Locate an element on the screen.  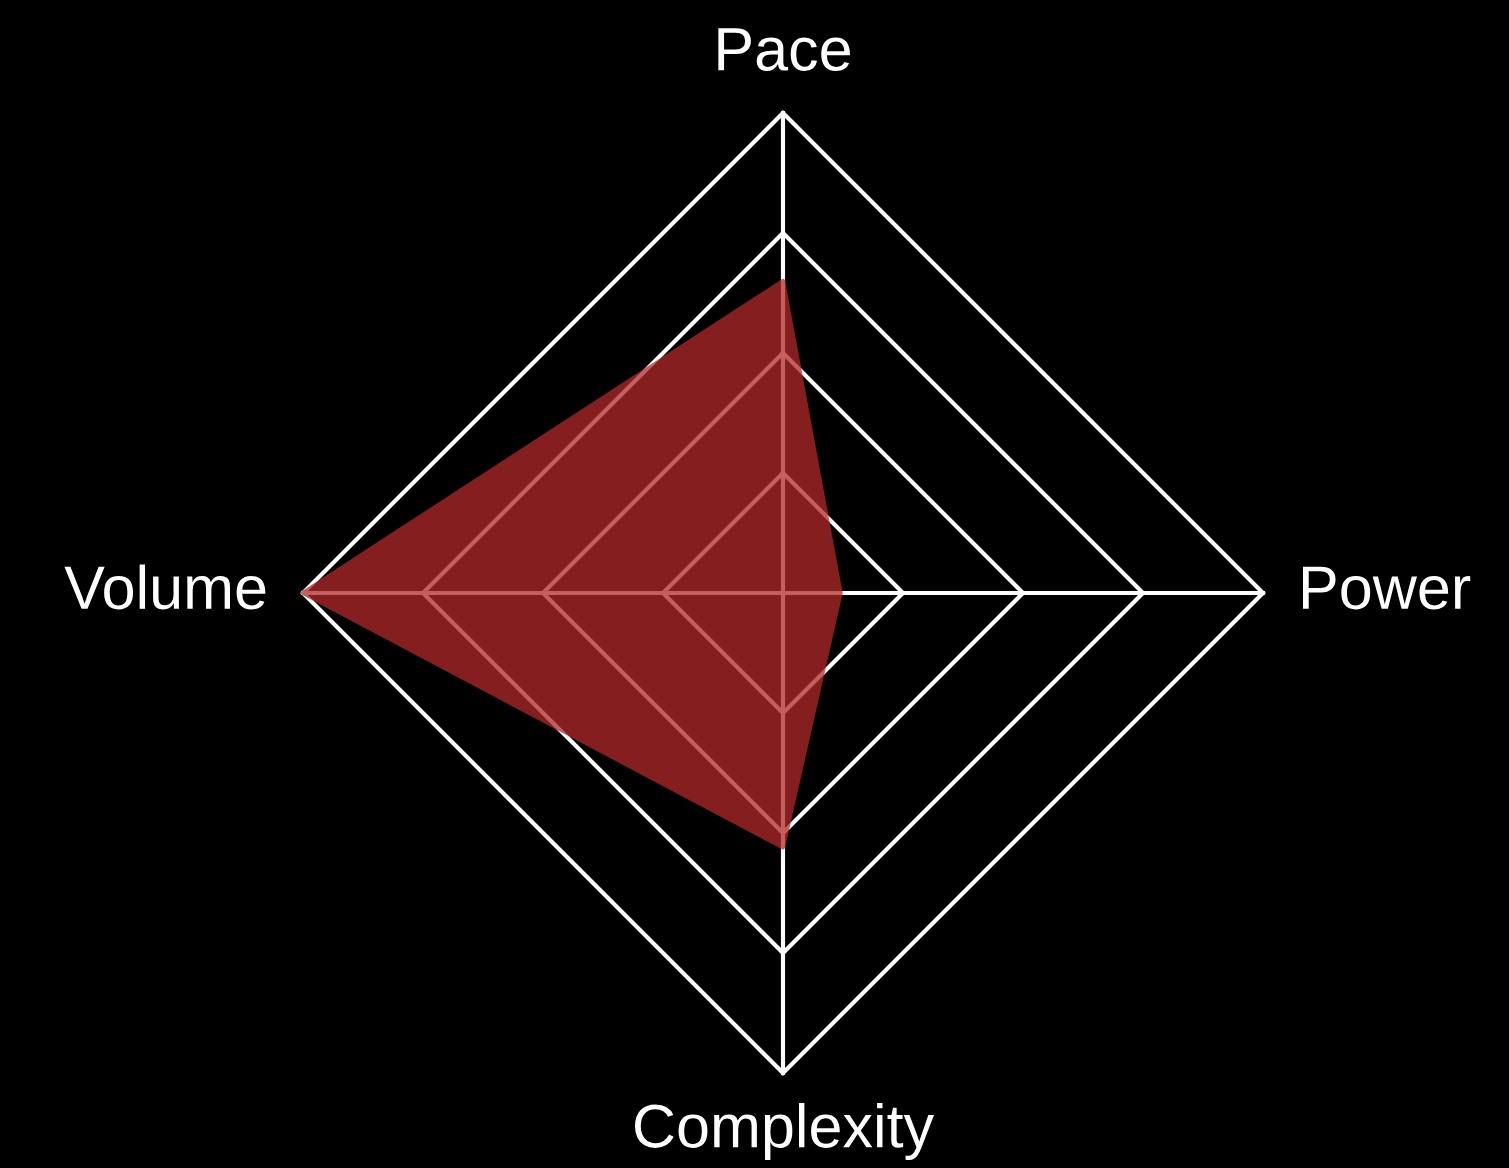
spoke-label: Complexity is located at coordinates (784, 1131).